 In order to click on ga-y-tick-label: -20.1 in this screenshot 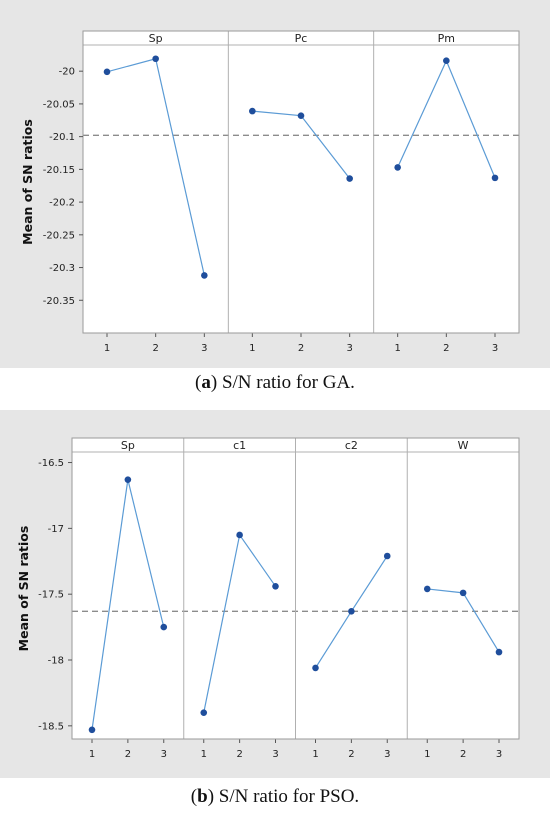, I will do `click(62, 137)`.